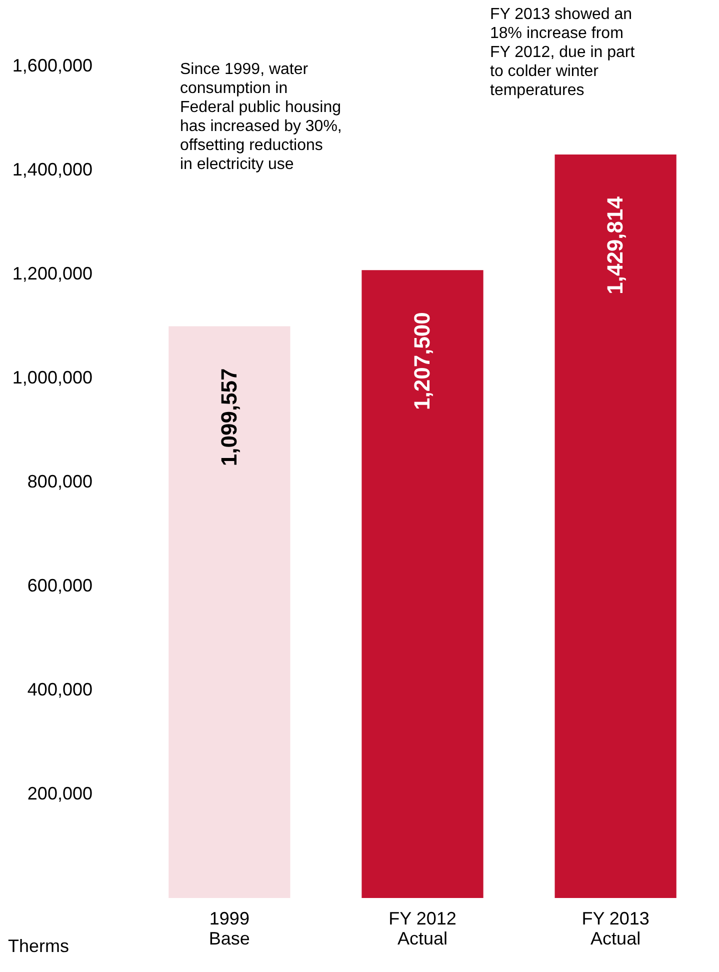 Image resolution: width=719 pixels, height=972 pixels. What do you see at coordinates (59, 482) in the screenshot?
I see `y-tick-label: 800,000` at bounding box center [59, 482].